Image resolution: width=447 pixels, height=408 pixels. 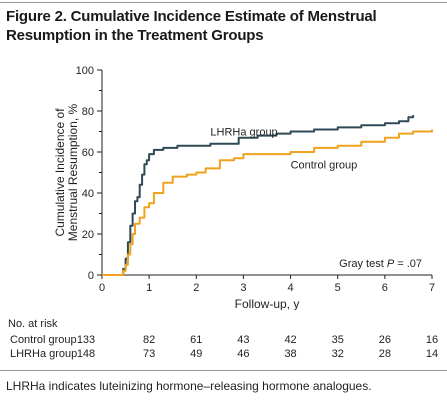 What do you see at coordinates (44, 354) in the screenshot?
I see `risk-row-label: LHRHa group` at bounding box center [44, 354].